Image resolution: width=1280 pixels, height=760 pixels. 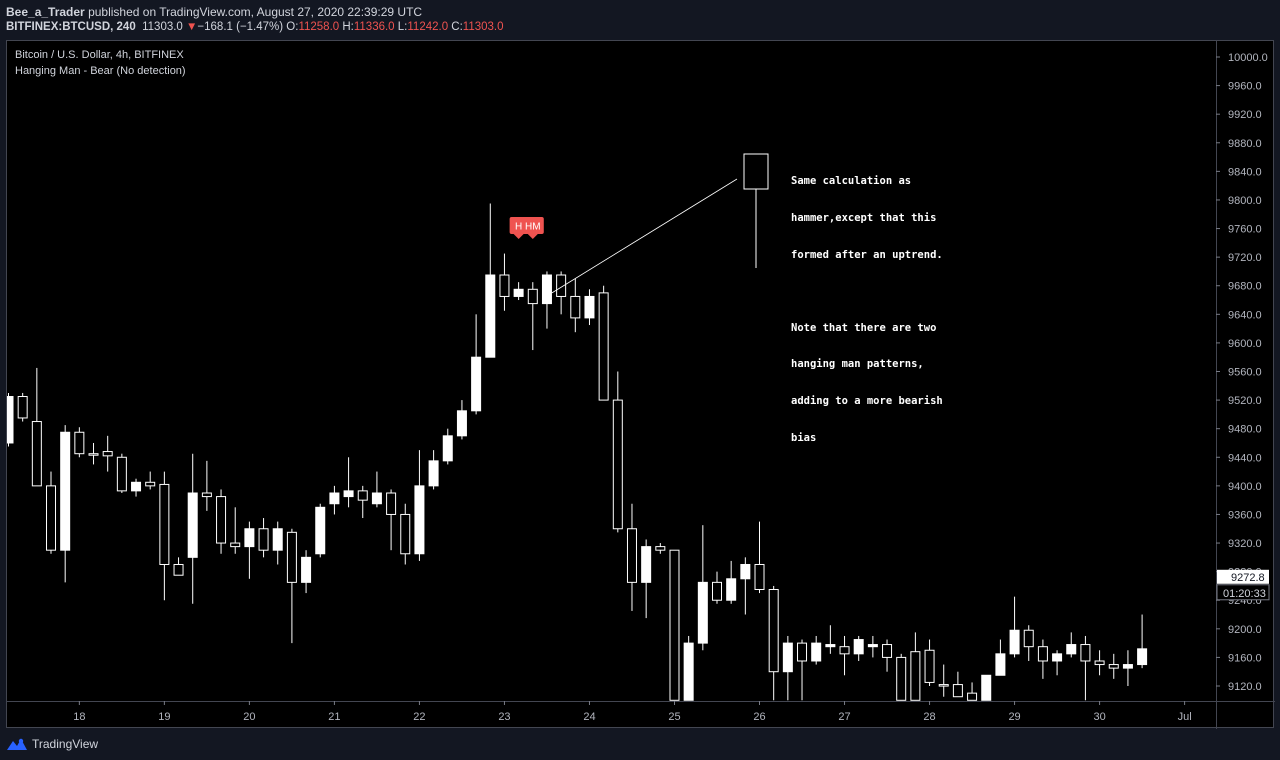 I want to click on time-tick-label: 18, so click(x=79, y=717).